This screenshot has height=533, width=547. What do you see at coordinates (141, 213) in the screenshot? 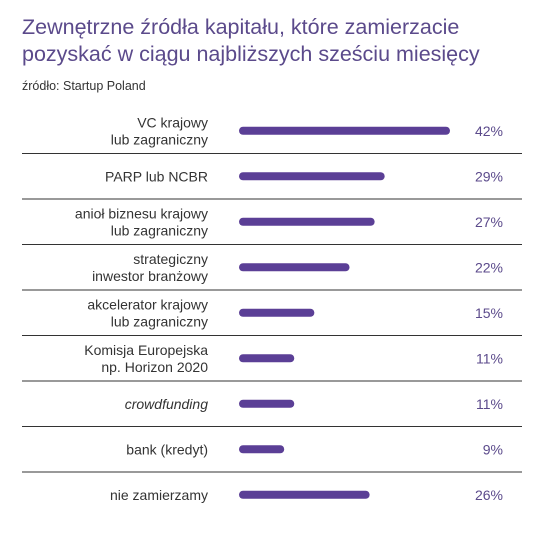
I see `category-label-line: anioł biznesu krajowy` at bounding box center [141, 213].